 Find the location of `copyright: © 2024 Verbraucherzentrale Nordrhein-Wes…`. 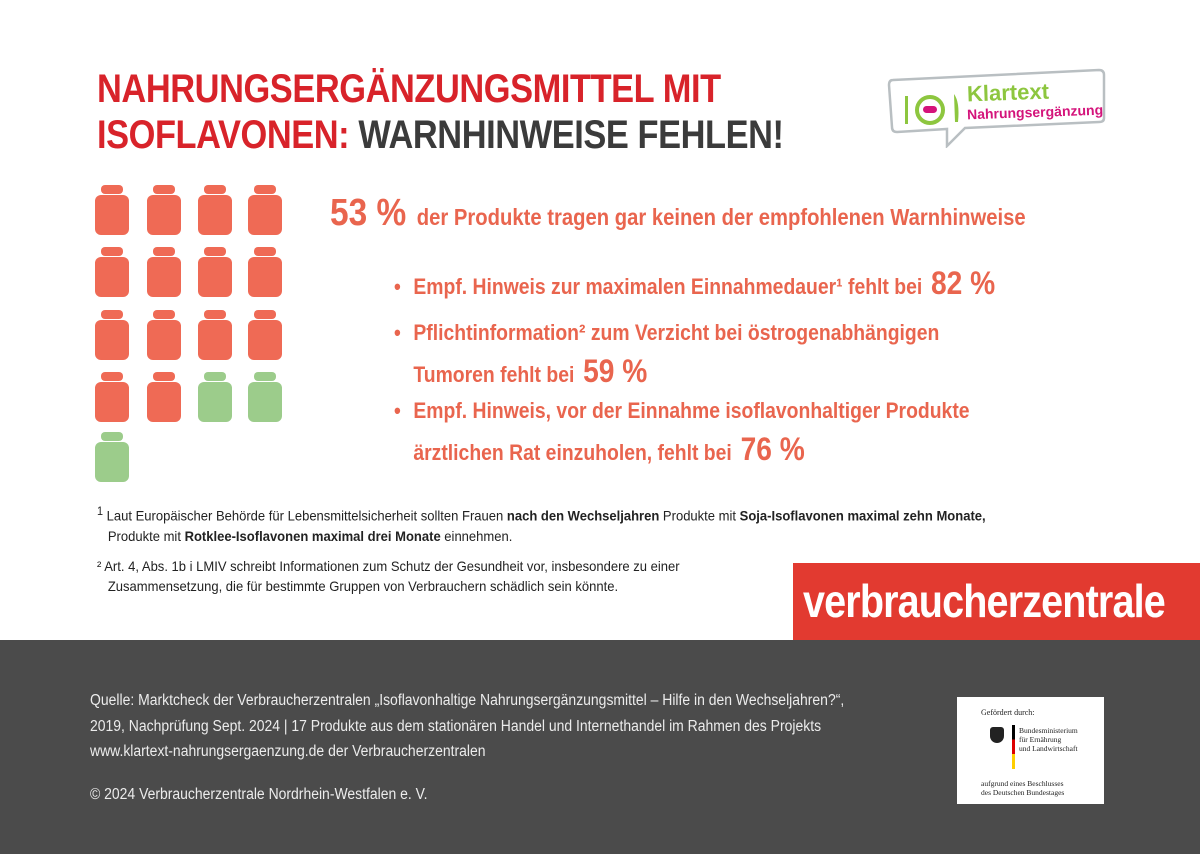

copyright: © 2024 Verbraucherzentrale Nordrhein-Wes… is located at coordinates (259, 794).